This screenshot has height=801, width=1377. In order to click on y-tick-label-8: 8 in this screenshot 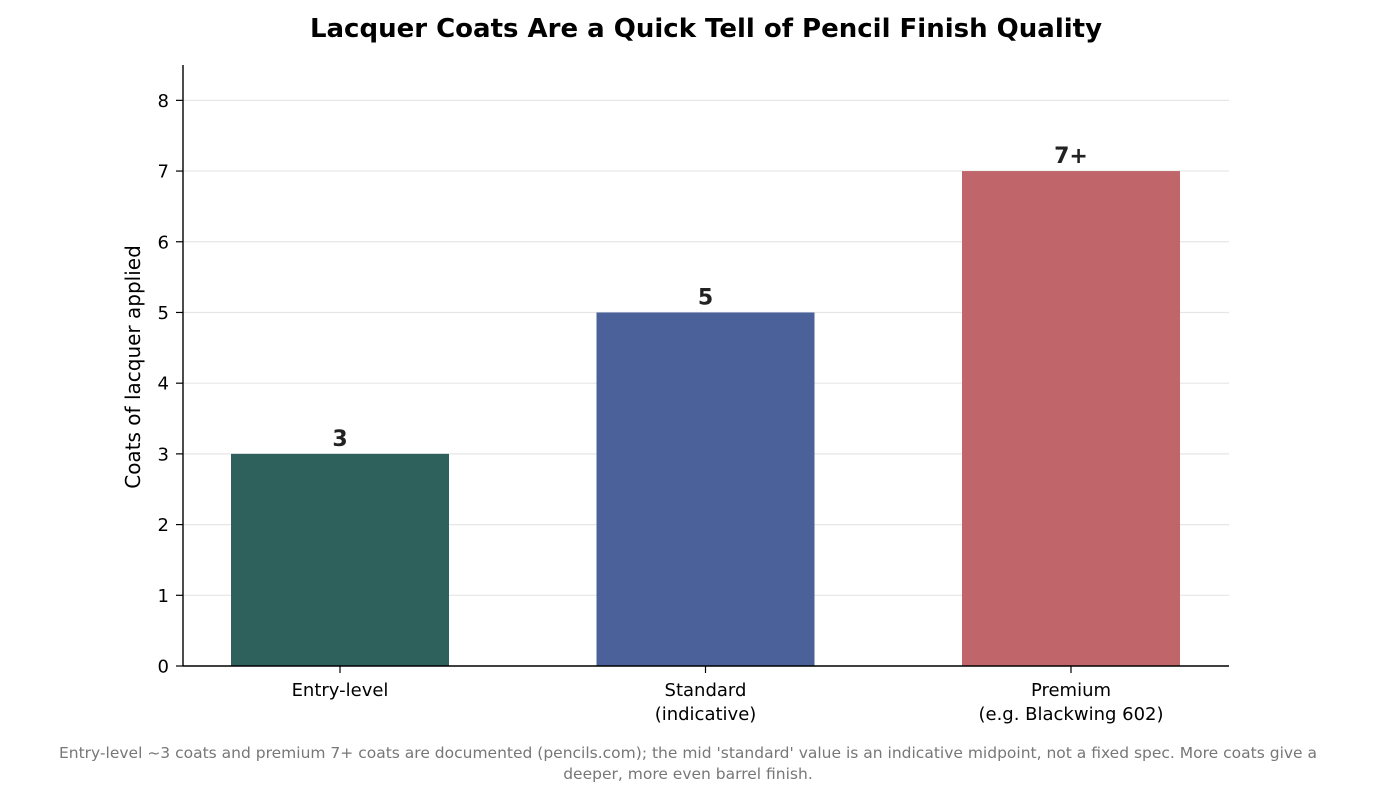, I will do `click(163, 101)`.